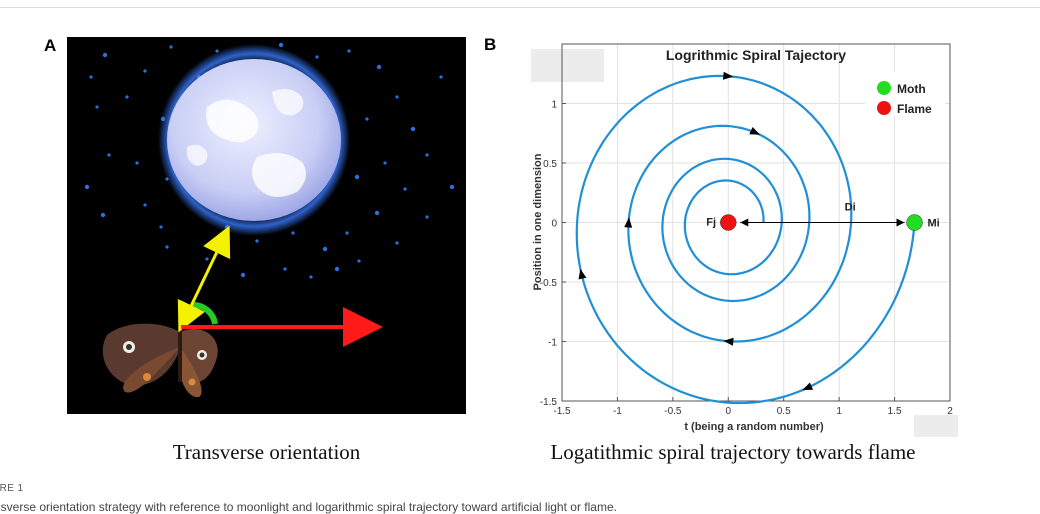  I want to click on x-tick-label: 0.5, so click(784, 411).